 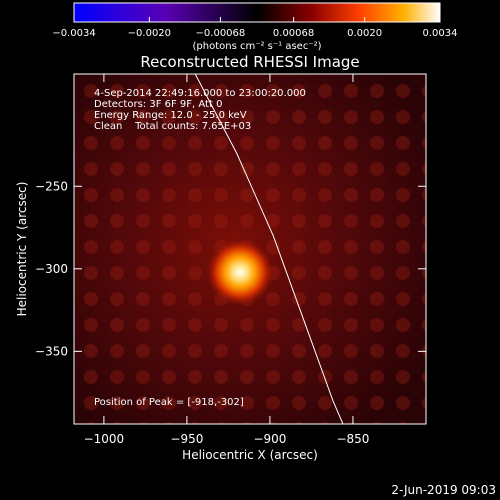 What do you see at coordinates (293, 33) in the screenshot?
I see `colorbar-tick-label: 0.00068` at bounding box center [293, 33].